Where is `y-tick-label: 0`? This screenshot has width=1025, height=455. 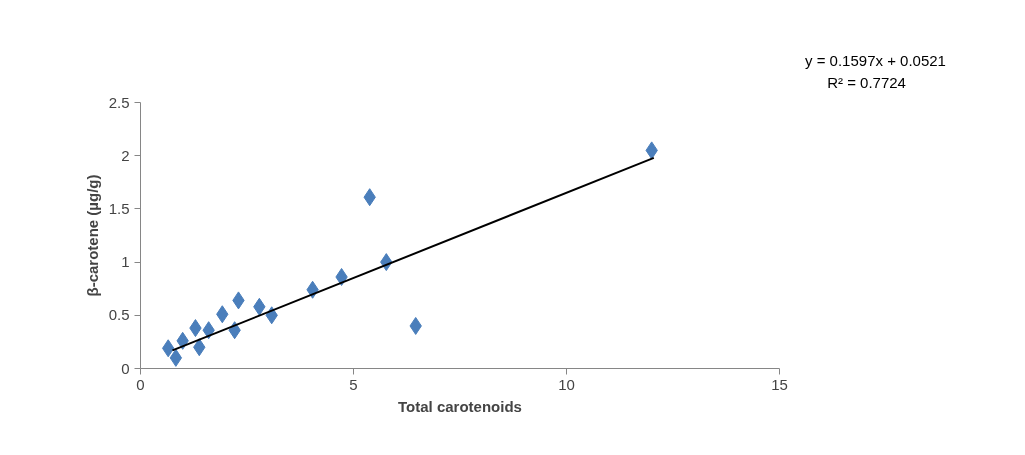
y-tick-label: 0 is located at coordinates (125, 368).